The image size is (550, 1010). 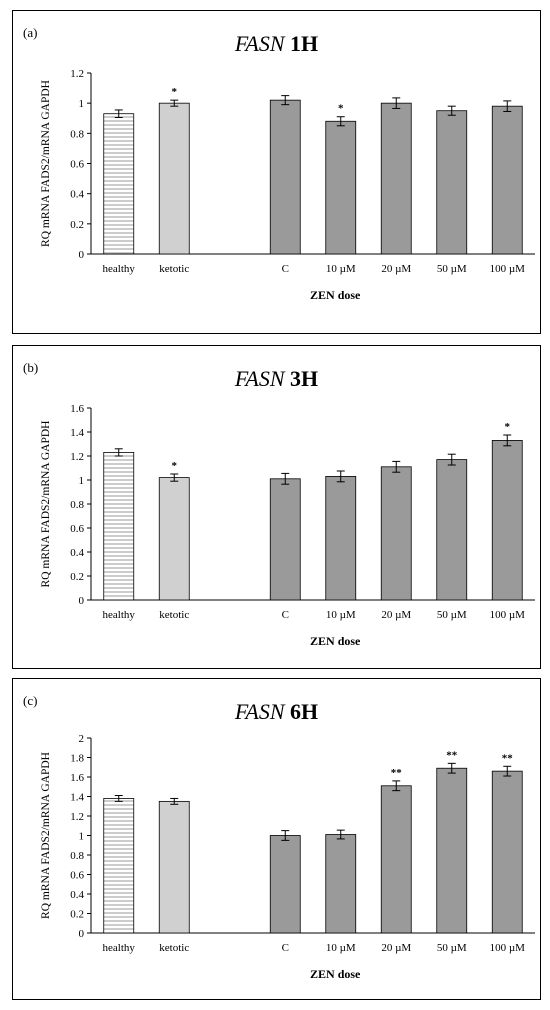 I want to click on significance-c-6: **, so click(x=508, y=758).